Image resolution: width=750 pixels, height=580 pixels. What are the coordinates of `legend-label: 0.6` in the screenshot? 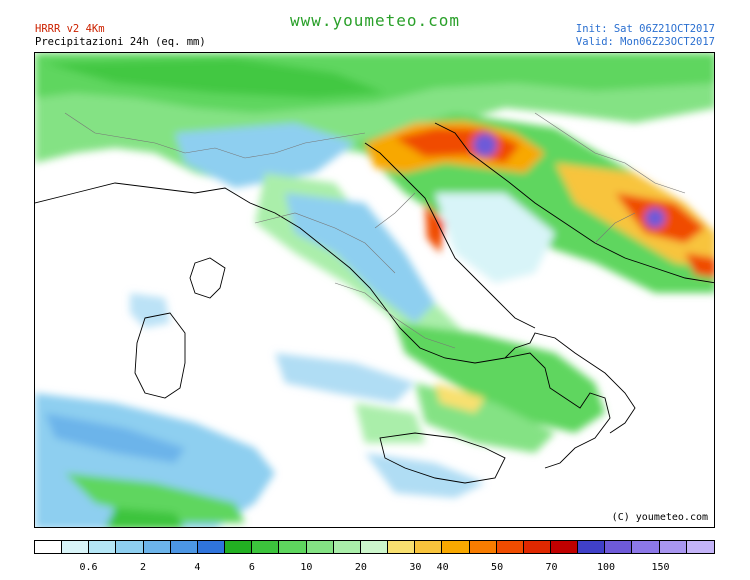 It's located at (88, 567).